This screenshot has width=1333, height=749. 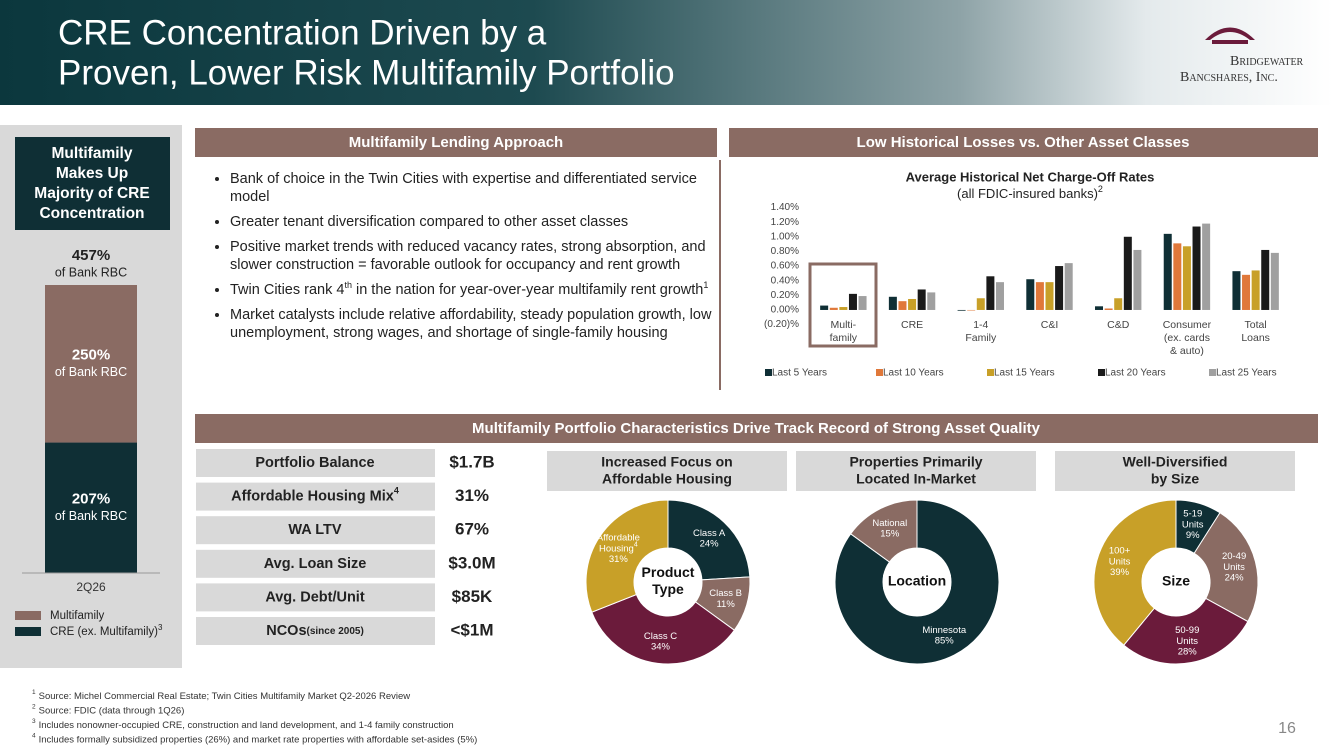 What do you see at coordinates (91, 355) in the screenshot?
I see `value-label: 250%` at bounding box center [91, 355].